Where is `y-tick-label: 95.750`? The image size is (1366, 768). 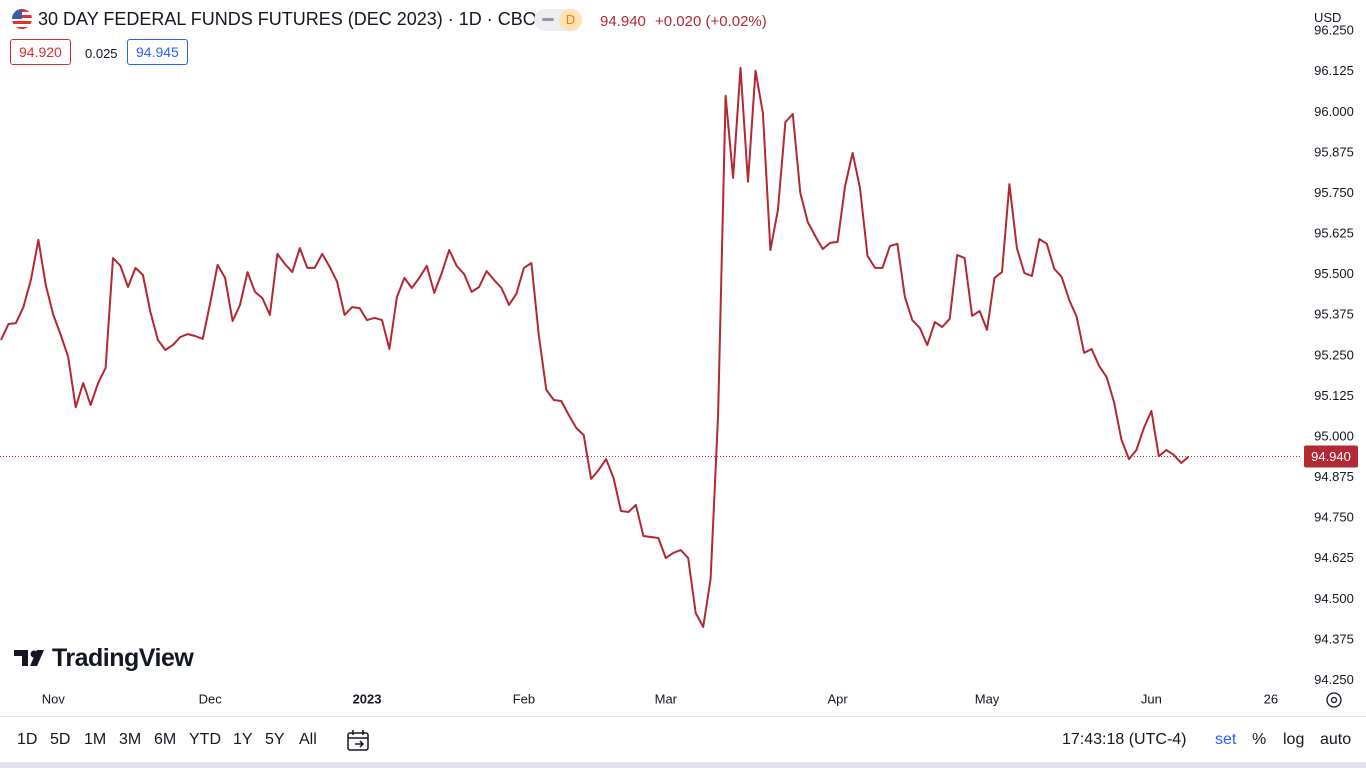 y-tick-label: 95.750 is located at coordinates (1334, 192).